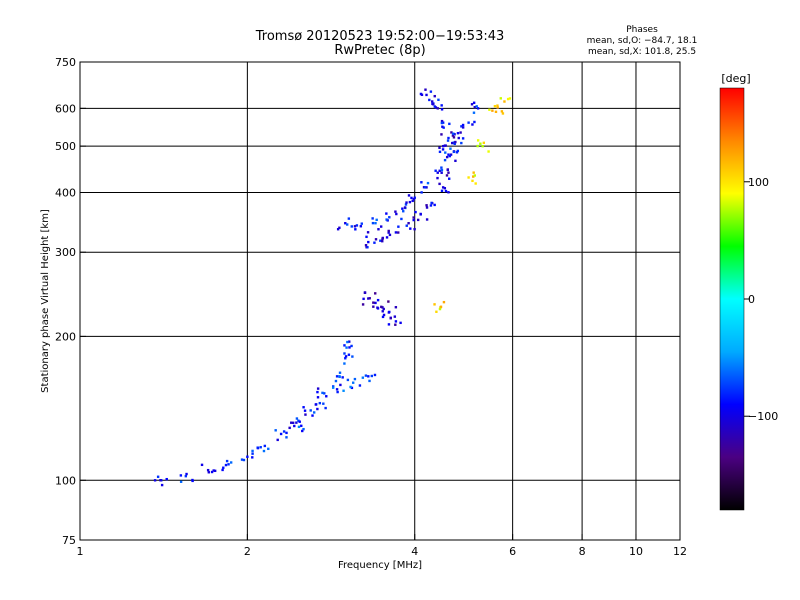 This screenshot has height=600, width=800. I want to click on chart-title: Tromsø 20120523 19:52:00−19:53:43, so click(380, 36).